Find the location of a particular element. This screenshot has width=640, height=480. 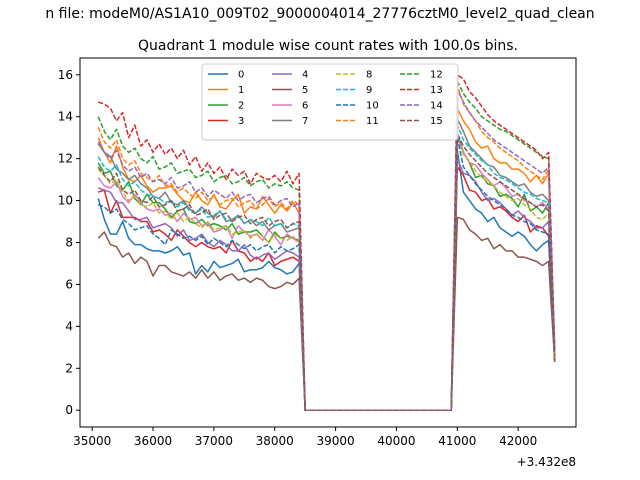

legend-label-13: 13 is located at coordinates (436, 90).